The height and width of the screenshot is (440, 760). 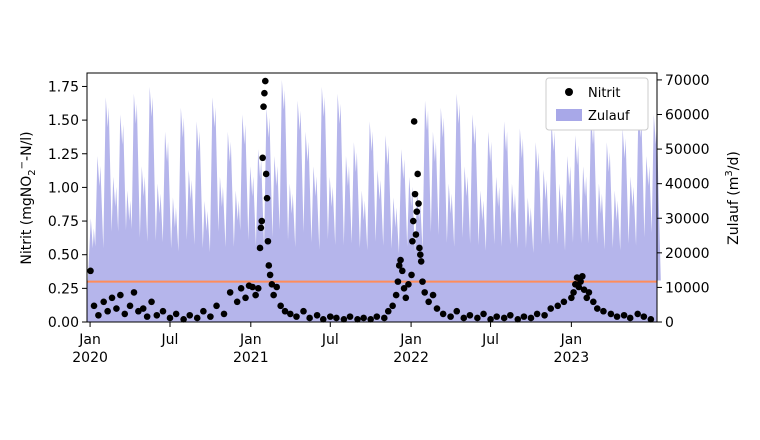 What do you see at coordinates (27, 146) in the screenshot?
I see `left-y-label-rest: -N/l)` at bounding box center [27, 146].